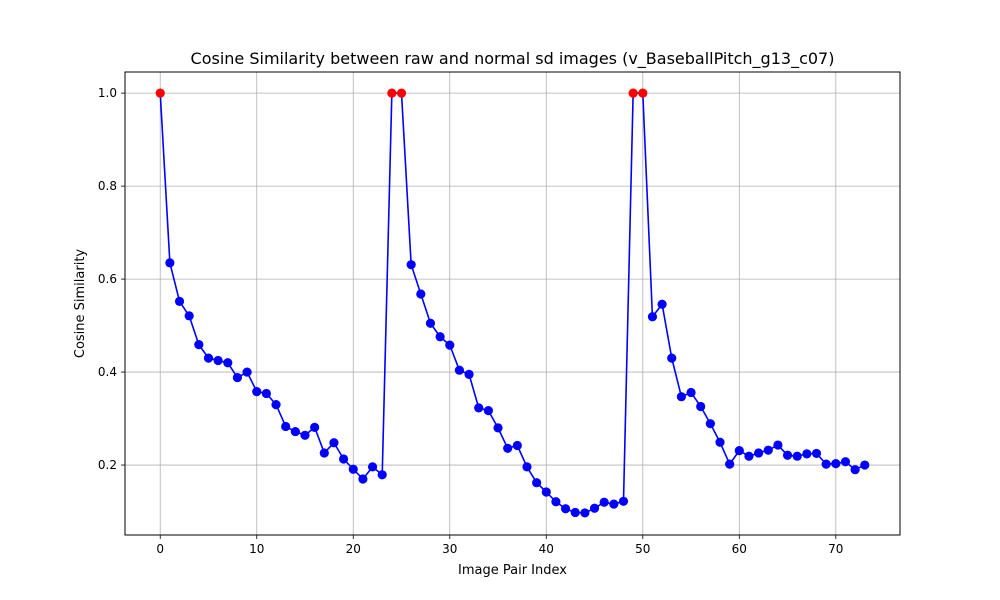 The height and width of the screenshot is (600, 1000). I want to click on y-tick-label: 0.8, so click(107, 186).